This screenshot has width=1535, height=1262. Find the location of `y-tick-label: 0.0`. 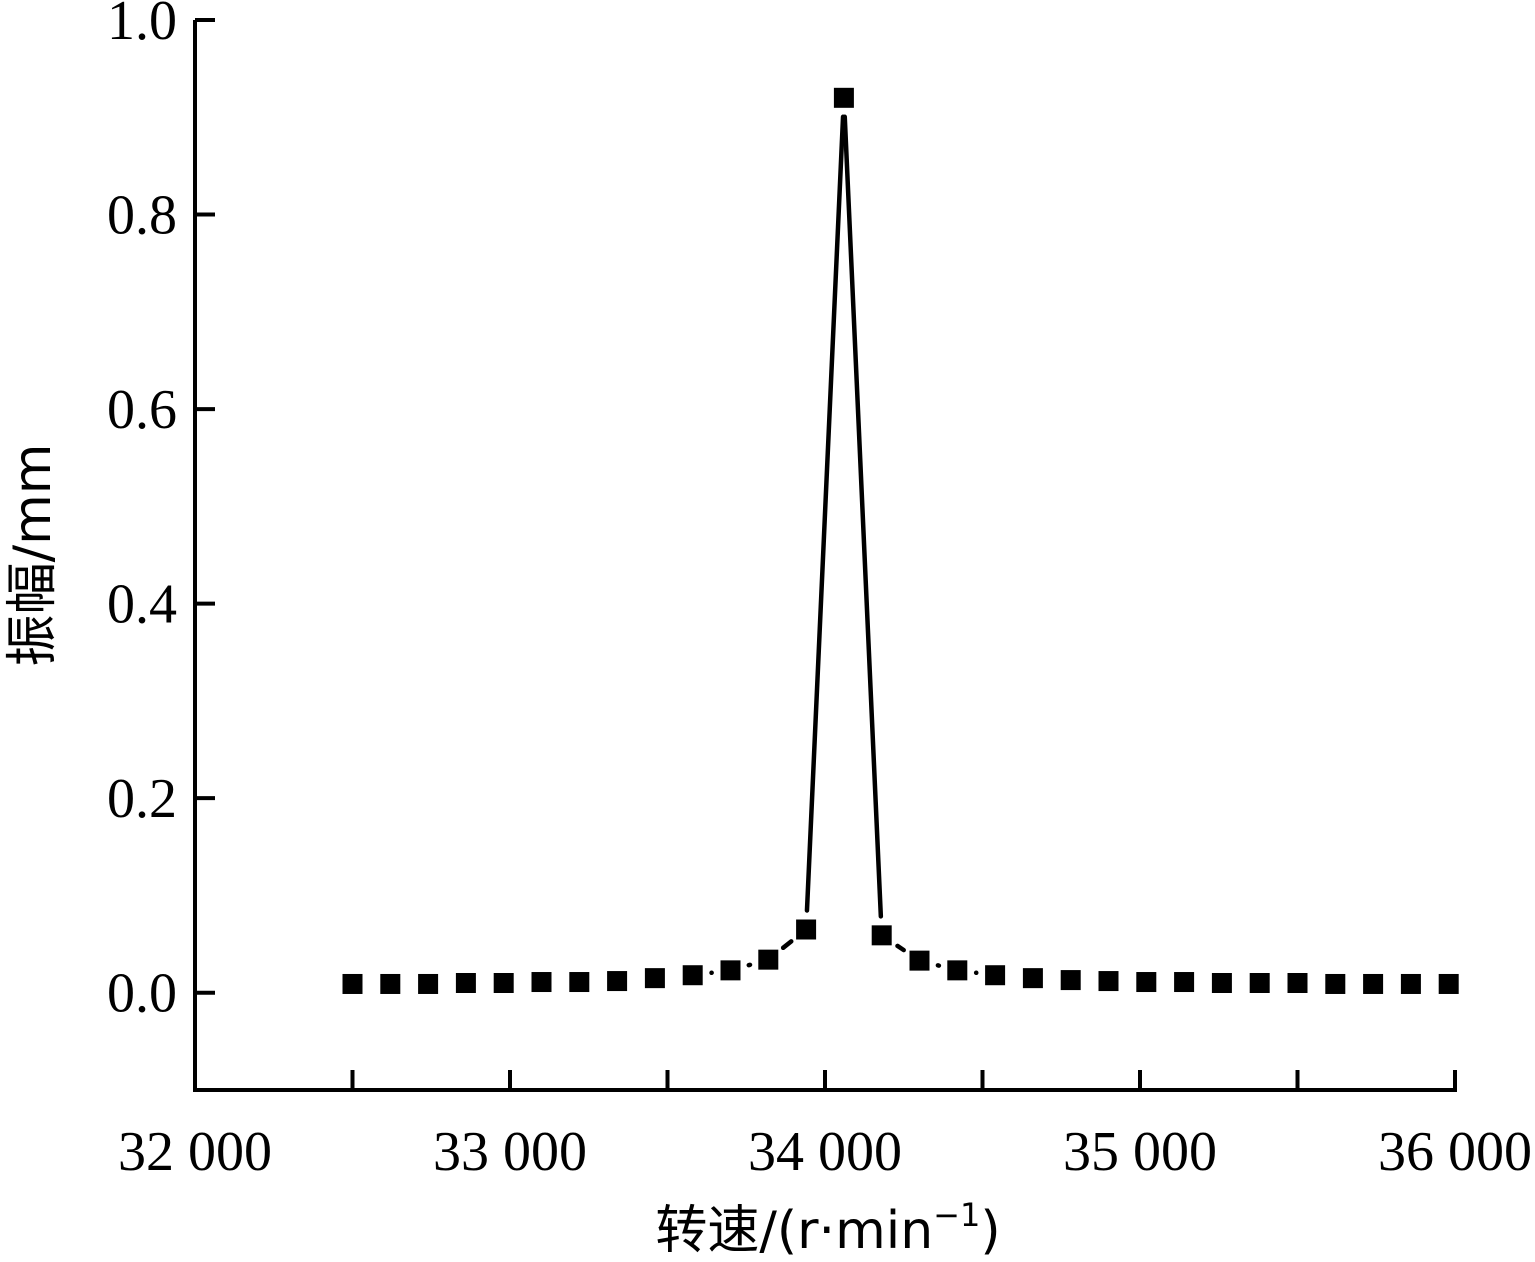

y-tick-label: 0.0 is located at coordinates (142, 994).